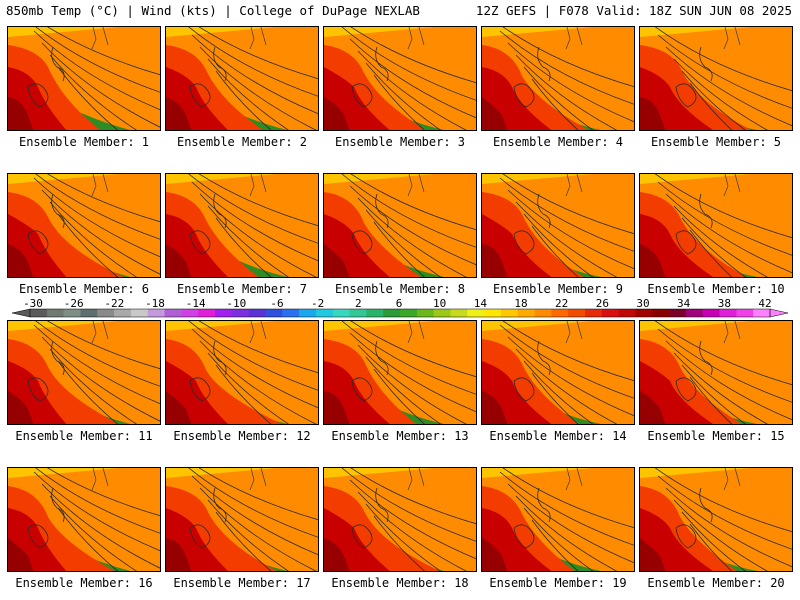 The image size is (800, 600). What do you see at coordinates (764, 304) in the screenshot?
I see `colorbar-tick-label: 42` at bounding box center [764, 304].